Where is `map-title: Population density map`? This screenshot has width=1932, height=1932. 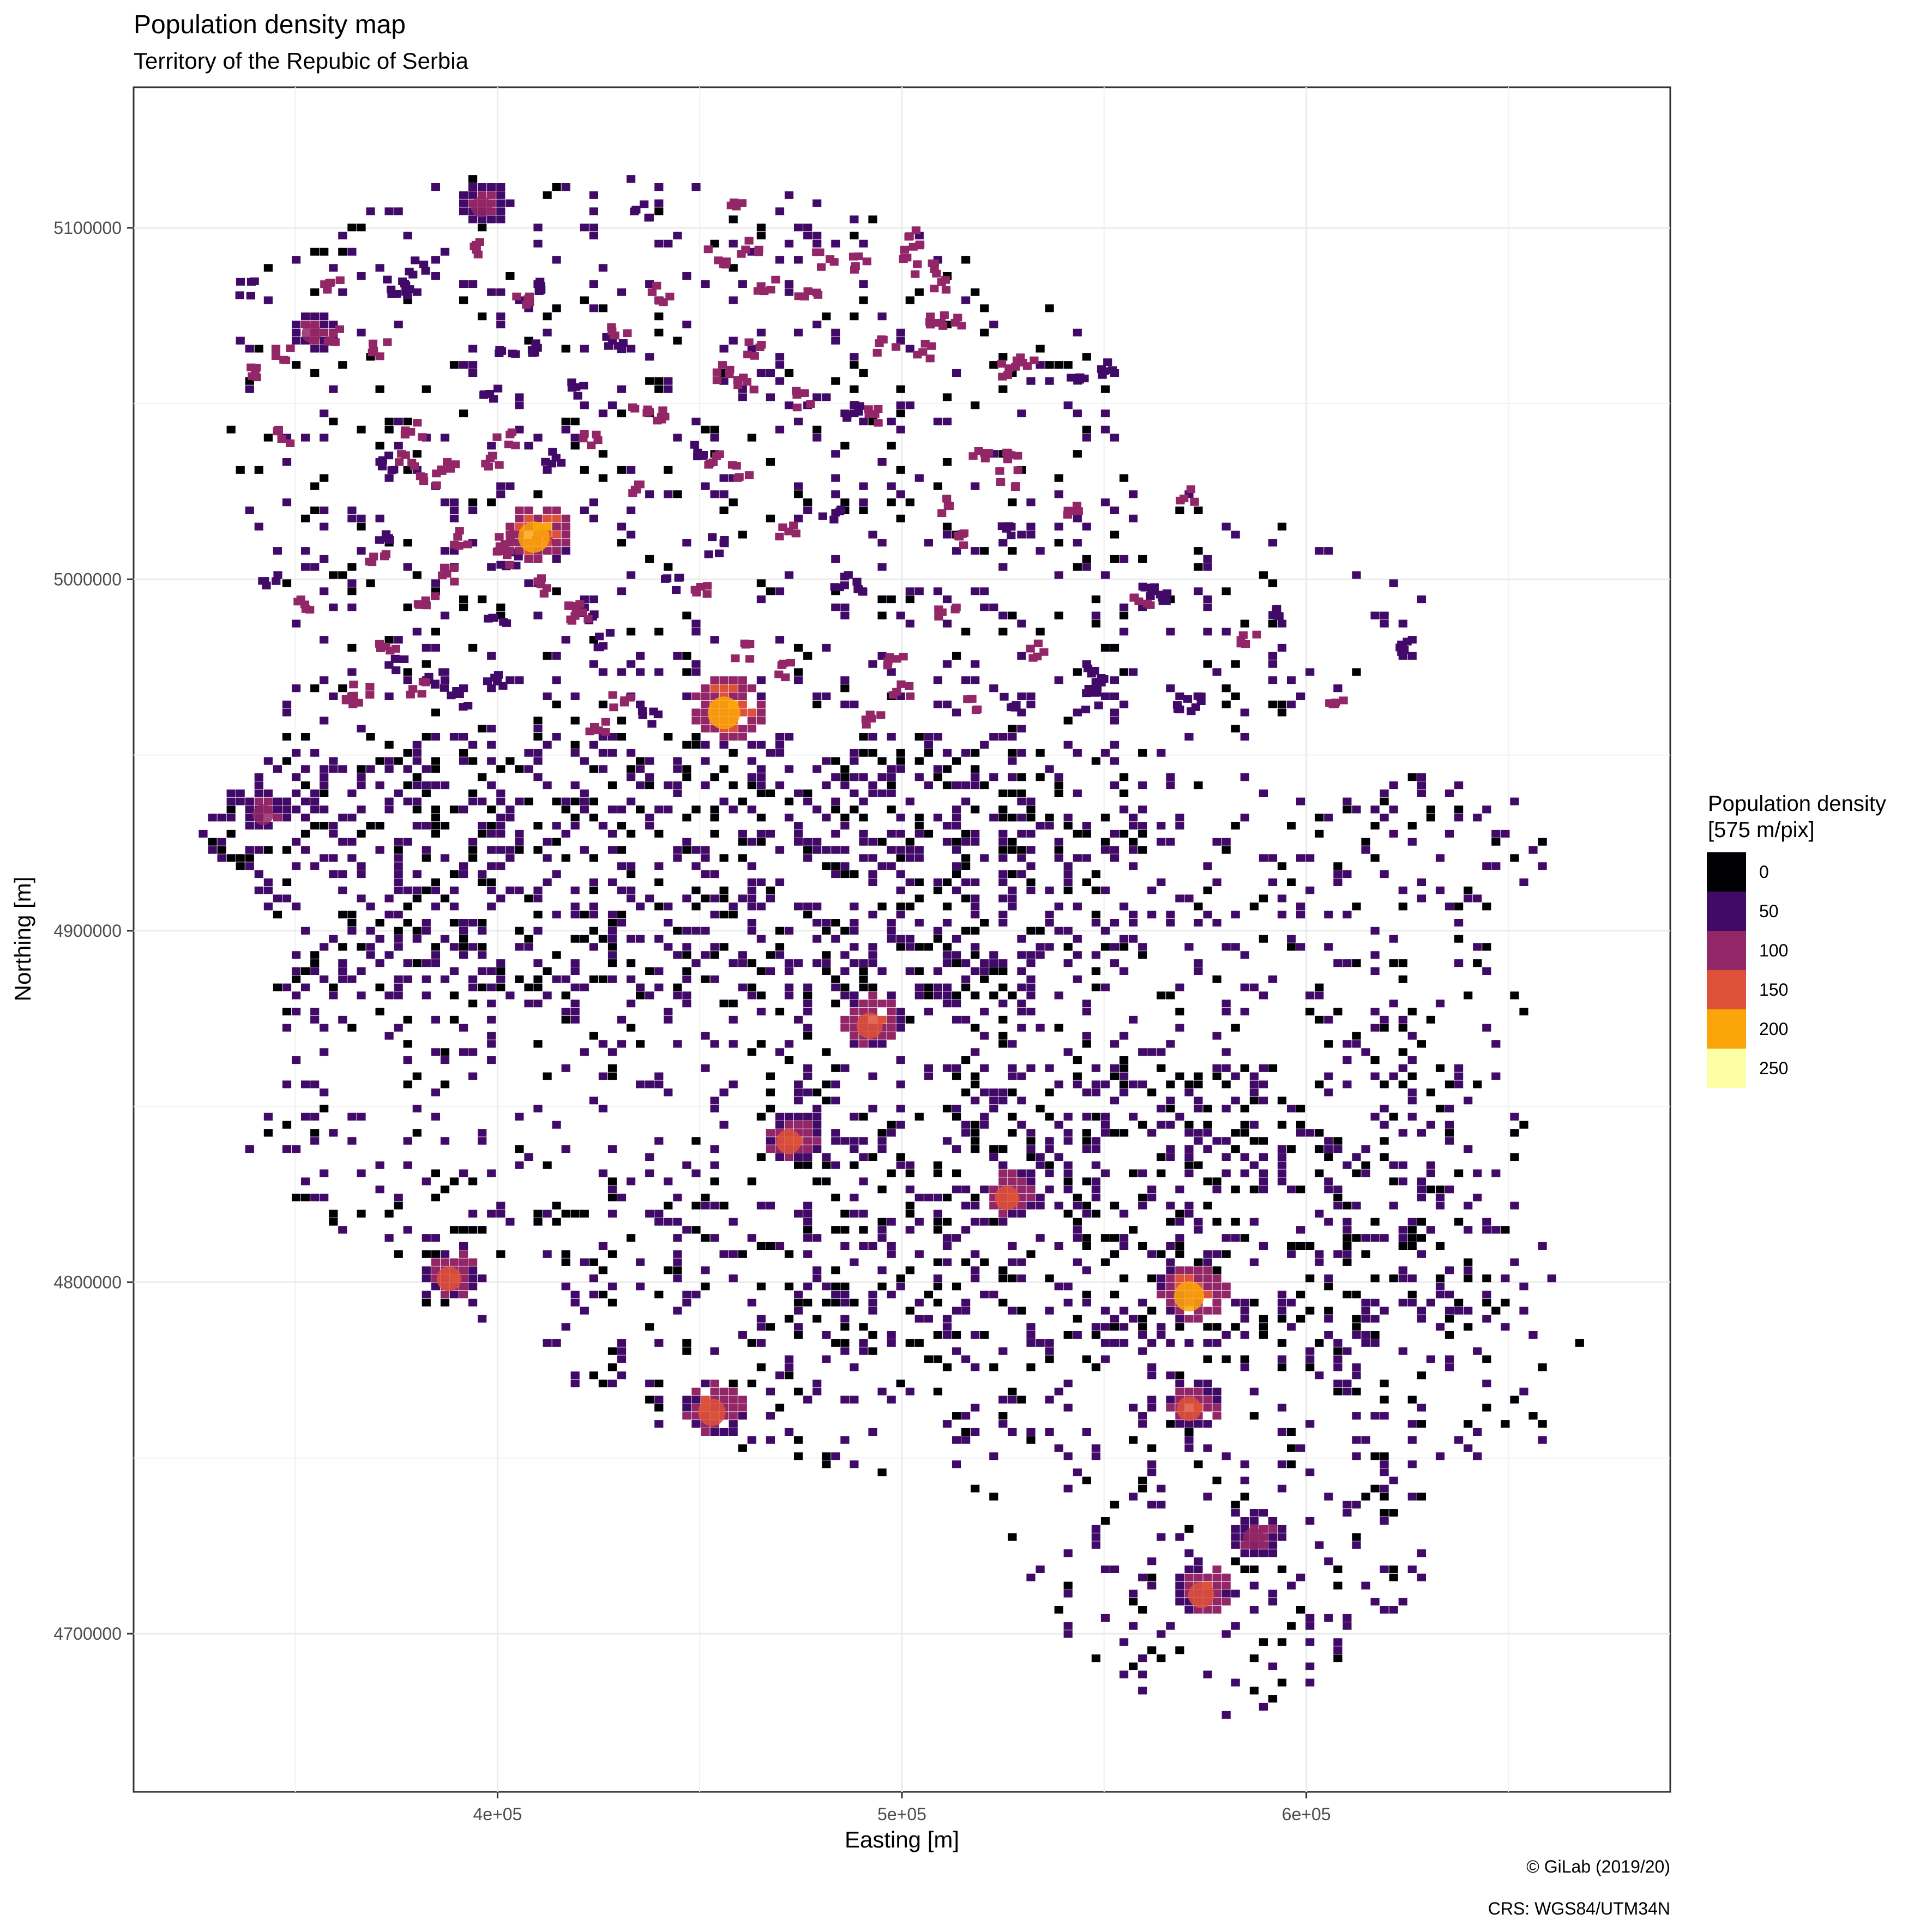 map-title: Population density map is located at coordinates (270, 24).